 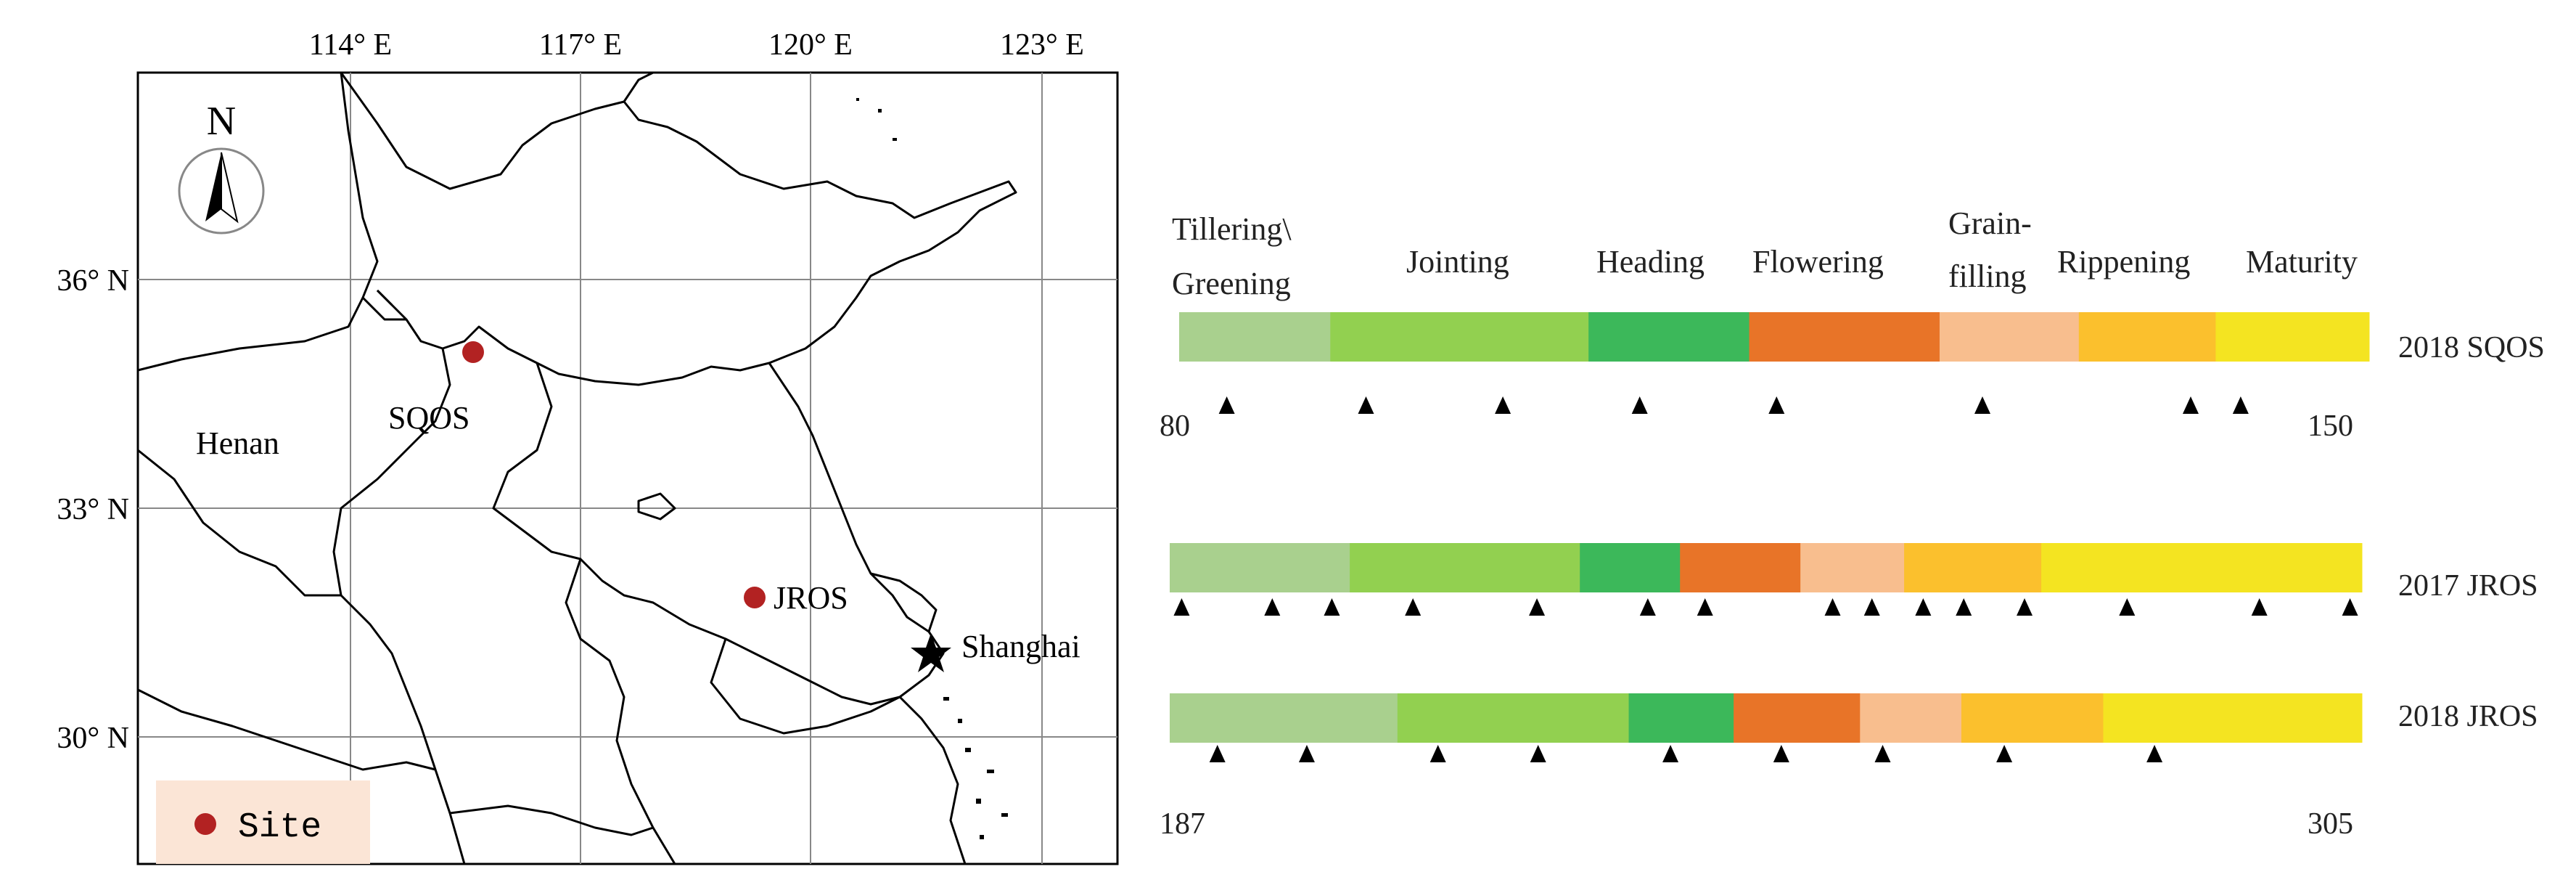 What do you see at coordinates (1182, 824) in the screenshot?
I see `jros-start-label: 187` at bounding box center [1182, 824].